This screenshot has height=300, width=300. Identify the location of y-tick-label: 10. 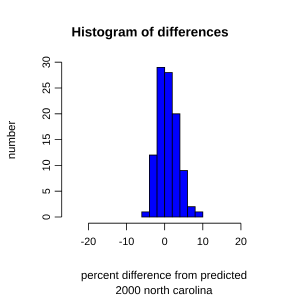
(46, 165).